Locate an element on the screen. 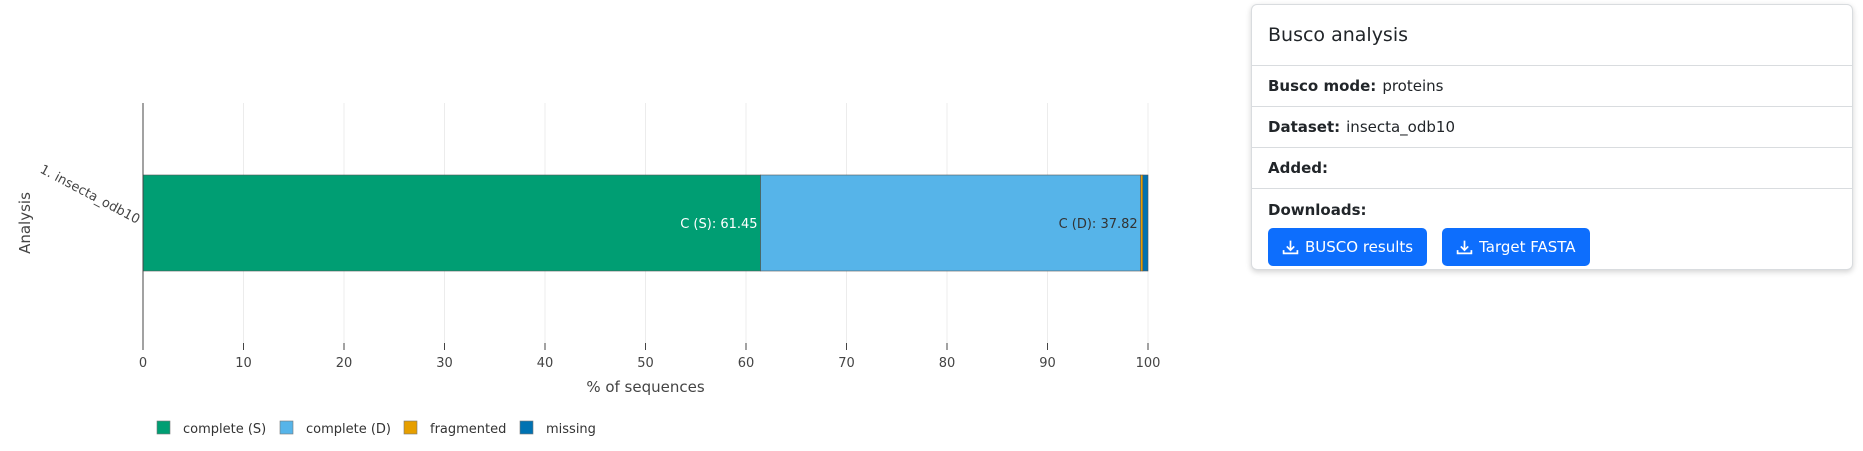 Image resolution: width=1863 pixels, height=451 pixels. x-tick-label: 50 is located at coordinates (645, 363).